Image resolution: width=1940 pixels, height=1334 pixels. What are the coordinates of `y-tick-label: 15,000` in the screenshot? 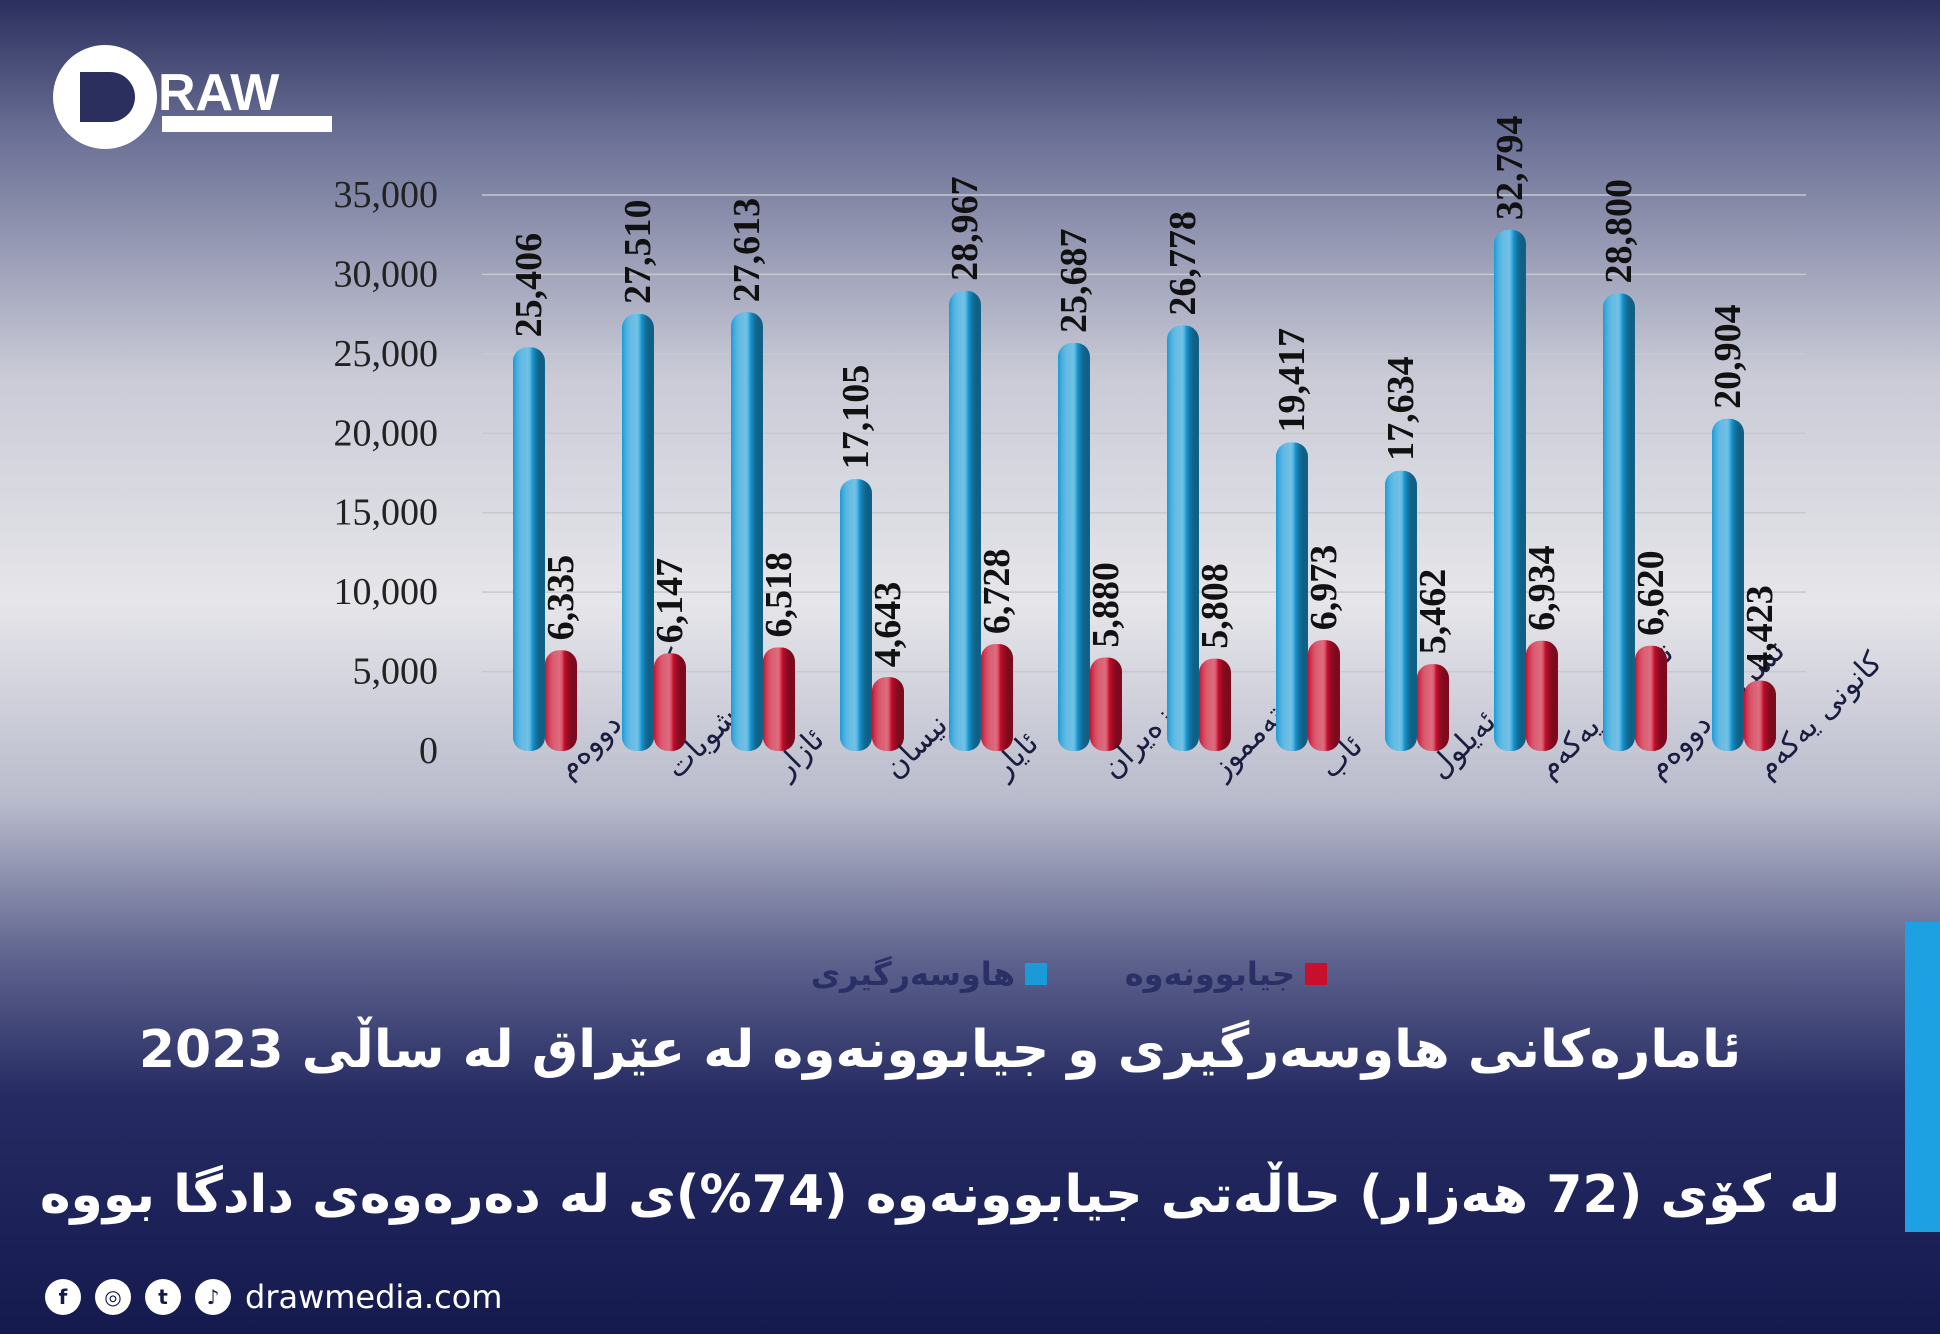 It's located at (386, 513).